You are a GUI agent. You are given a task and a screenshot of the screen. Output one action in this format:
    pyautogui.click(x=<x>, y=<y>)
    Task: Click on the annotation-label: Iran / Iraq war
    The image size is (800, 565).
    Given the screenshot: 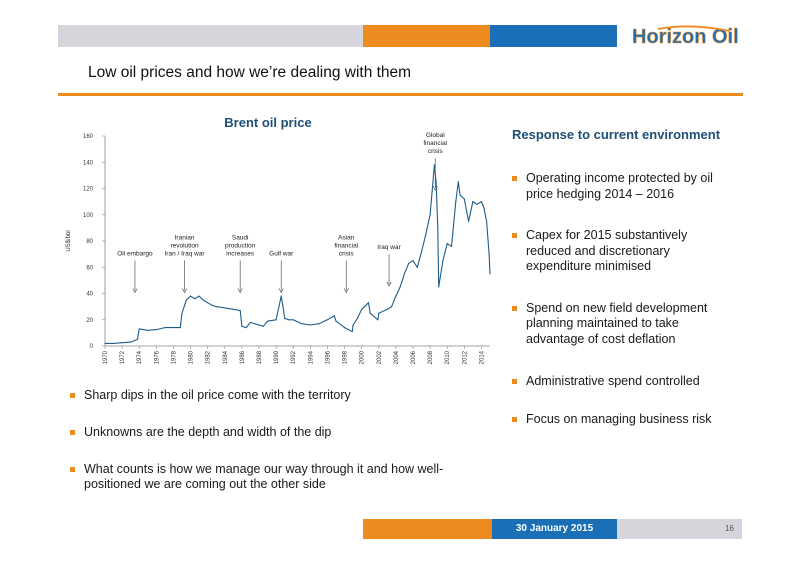 What is the action you would take?
    pyautogui.click(x=185, y=254)
    